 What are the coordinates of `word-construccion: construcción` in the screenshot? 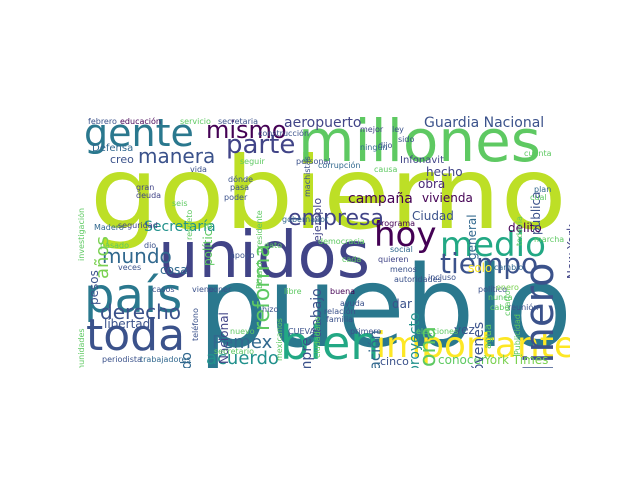 It's located at (284, 133).